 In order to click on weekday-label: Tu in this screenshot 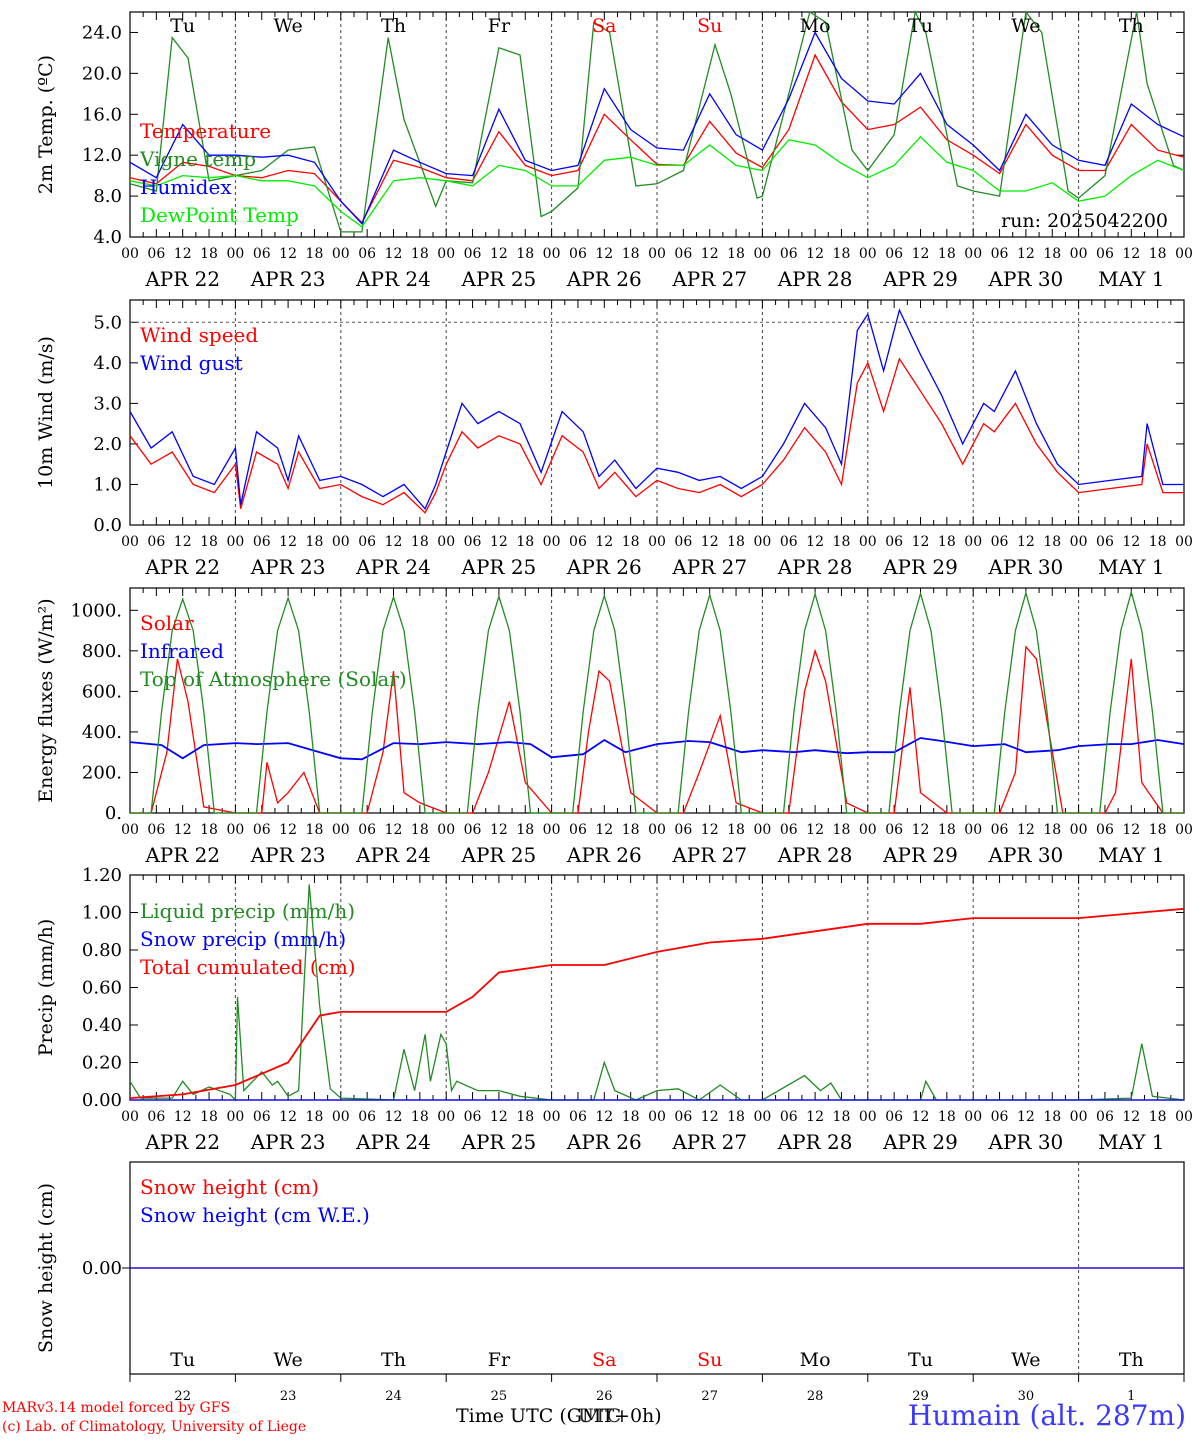, I will do `click(182, 26)`.